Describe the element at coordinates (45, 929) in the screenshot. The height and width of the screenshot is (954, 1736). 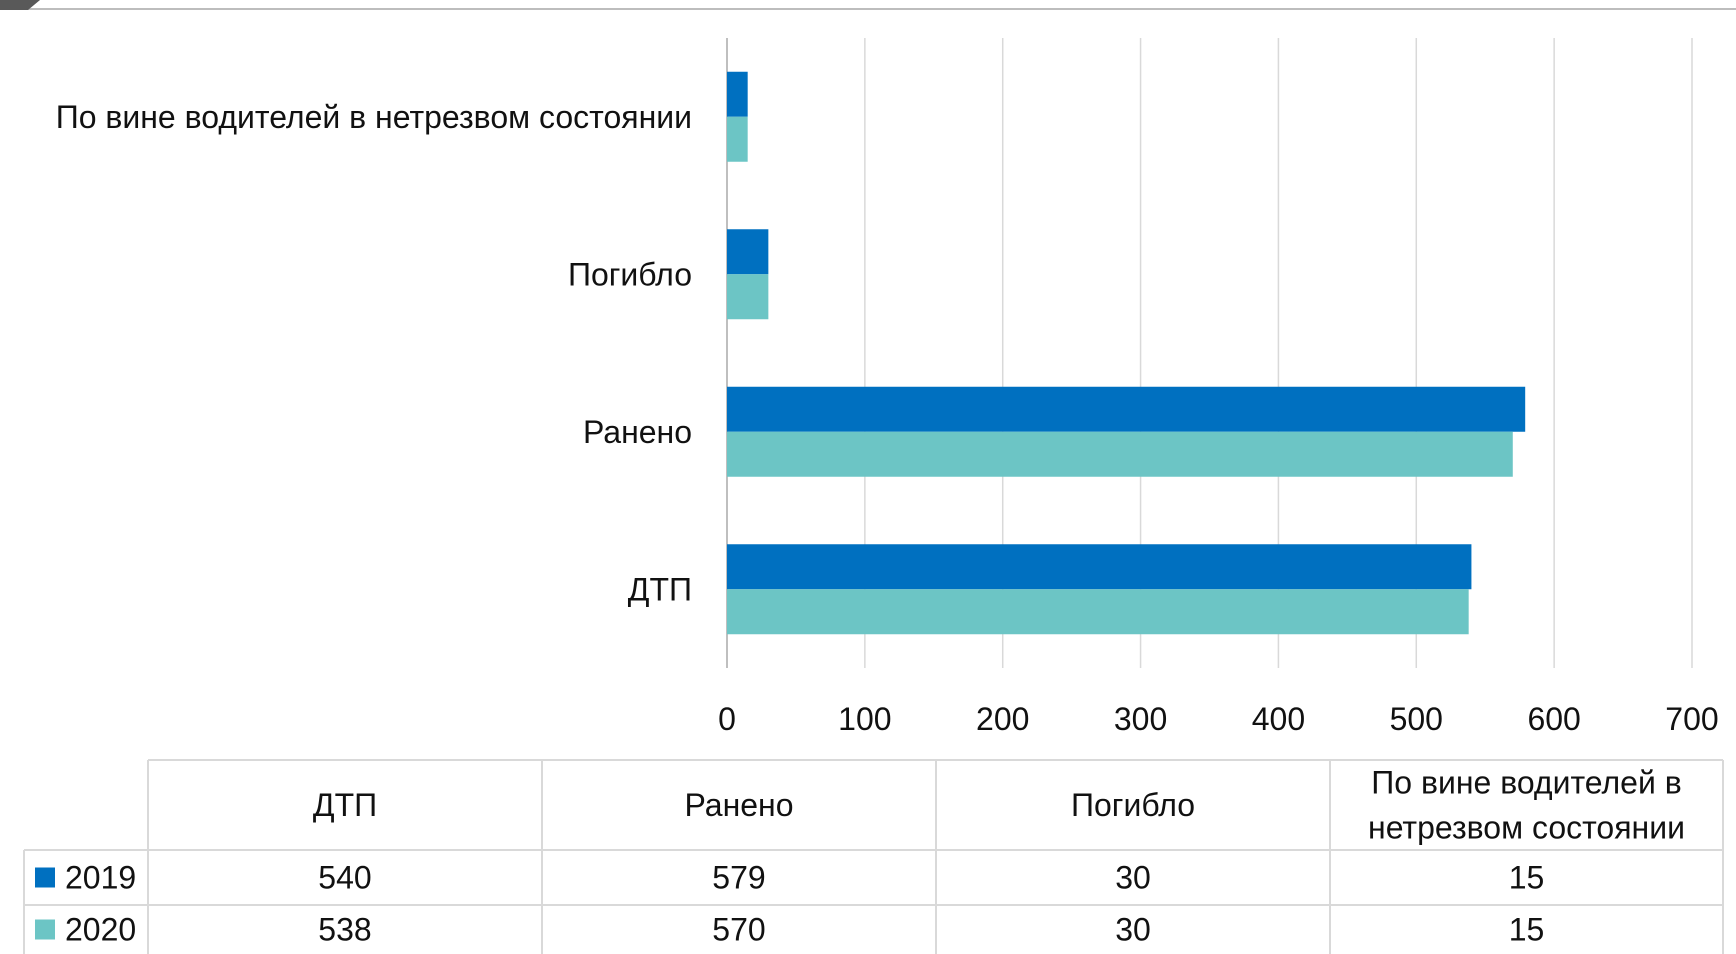
I see `legend-swatch-2020` at that location.